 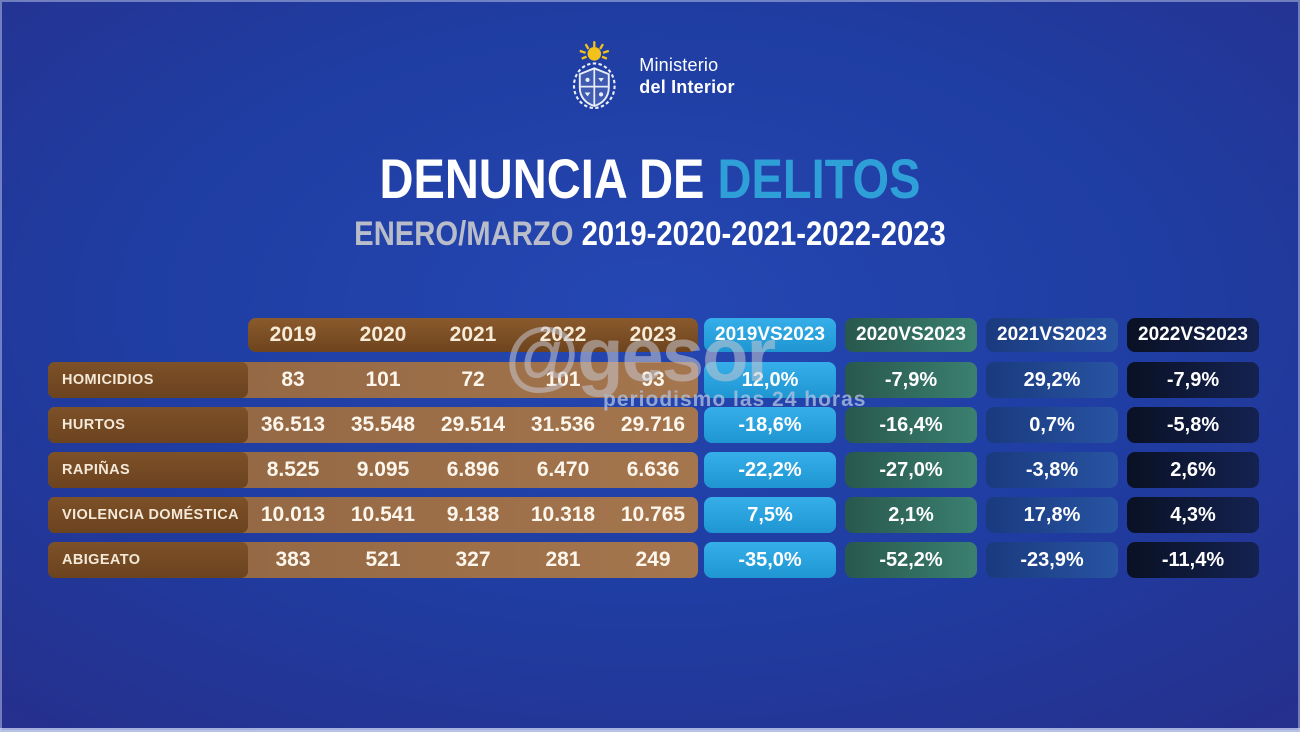 What do you see at coordinates (679, 65) in the screenshot?
I see `ministry-name-line1: Ministerio` at bounding box center [679, 65].